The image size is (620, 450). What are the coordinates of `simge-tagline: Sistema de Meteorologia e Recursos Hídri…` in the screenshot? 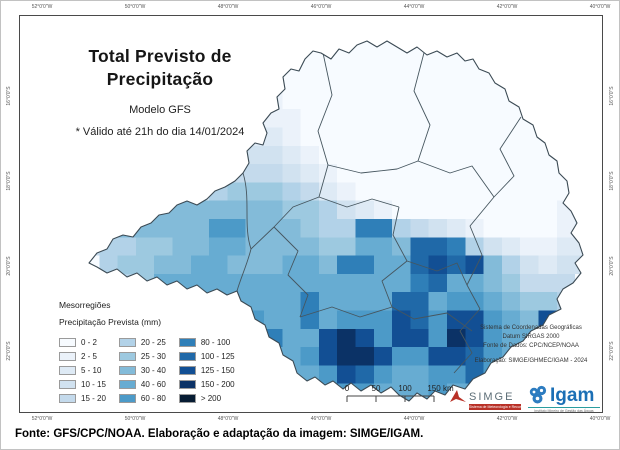 It's located at (495, 407).